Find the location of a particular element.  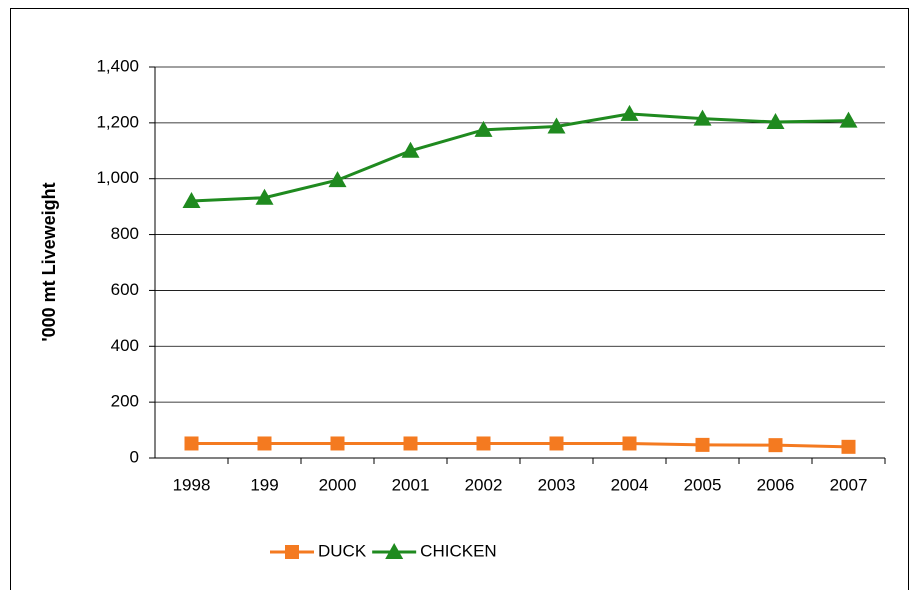

y-tick-label: 1,200 is located at coordinates (117, 121).